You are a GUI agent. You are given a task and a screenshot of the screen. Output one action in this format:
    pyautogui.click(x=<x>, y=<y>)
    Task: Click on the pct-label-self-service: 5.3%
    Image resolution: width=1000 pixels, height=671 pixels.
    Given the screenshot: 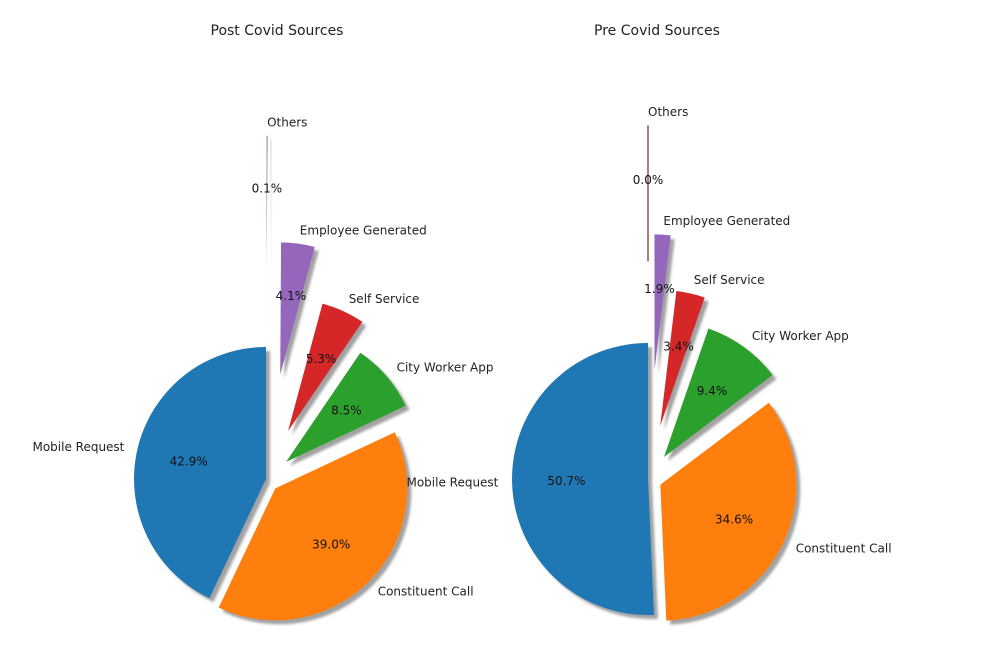 What is the action you would take?
    pyautogui.click(x=321, y=359)
    